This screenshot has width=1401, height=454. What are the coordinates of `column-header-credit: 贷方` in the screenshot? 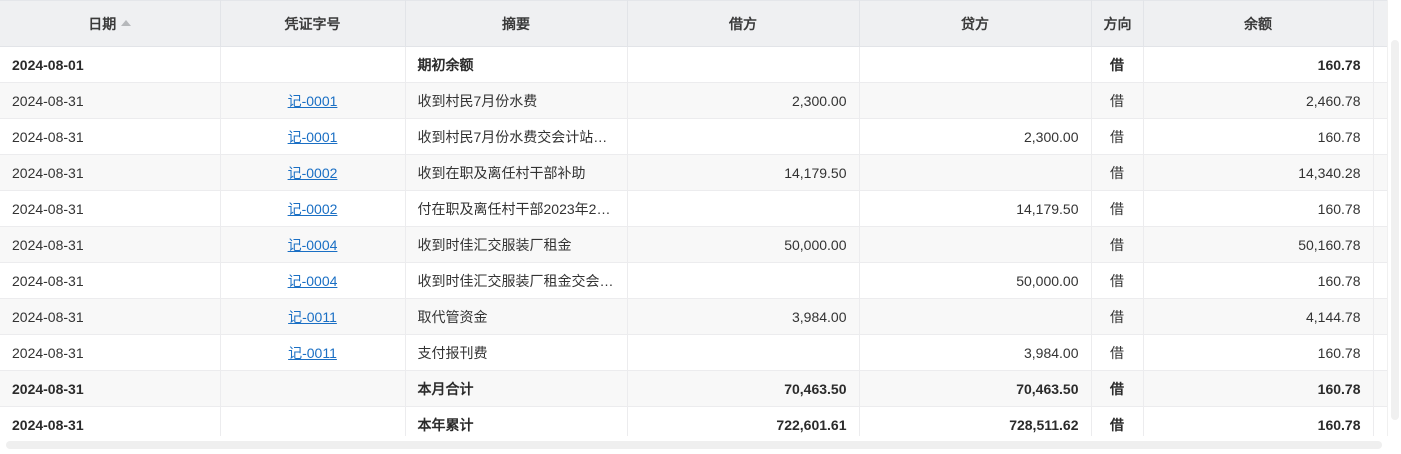 It's located at (975, 23).